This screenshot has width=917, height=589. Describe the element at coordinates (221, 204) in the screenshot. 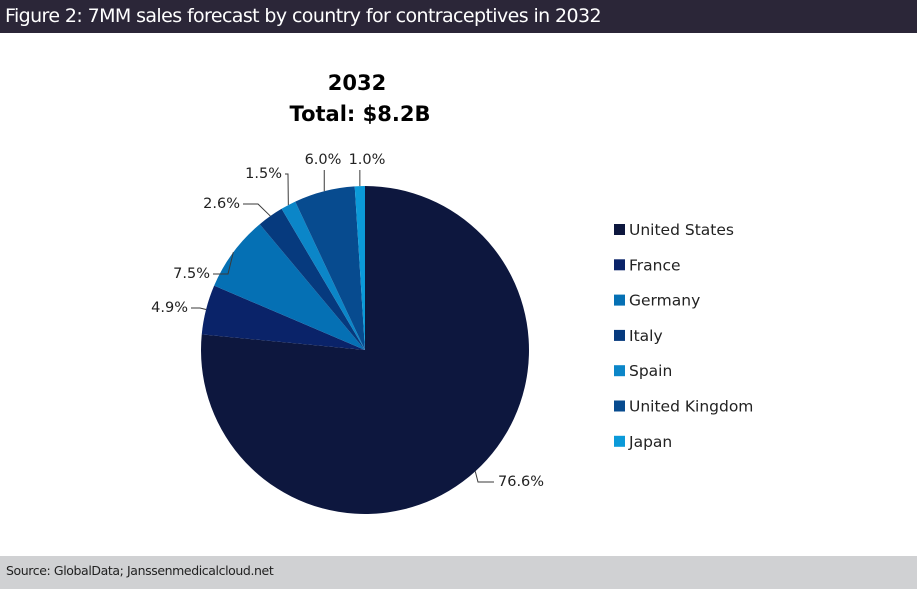

I see `data-label-italy: 2.6%` at that location.